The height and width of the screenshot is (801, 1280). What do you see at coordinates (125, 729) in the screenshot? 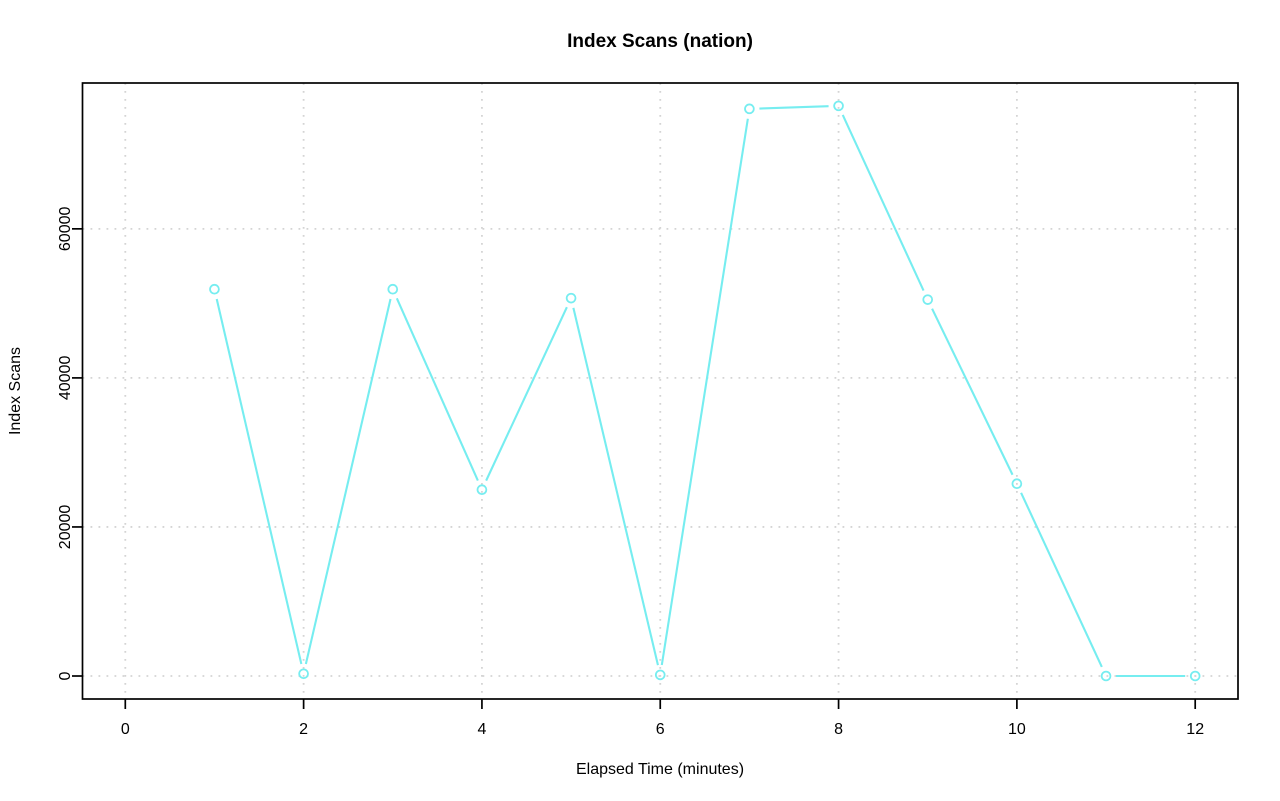
I see `x-tick-label: 0` at bounding box center [125, 729].